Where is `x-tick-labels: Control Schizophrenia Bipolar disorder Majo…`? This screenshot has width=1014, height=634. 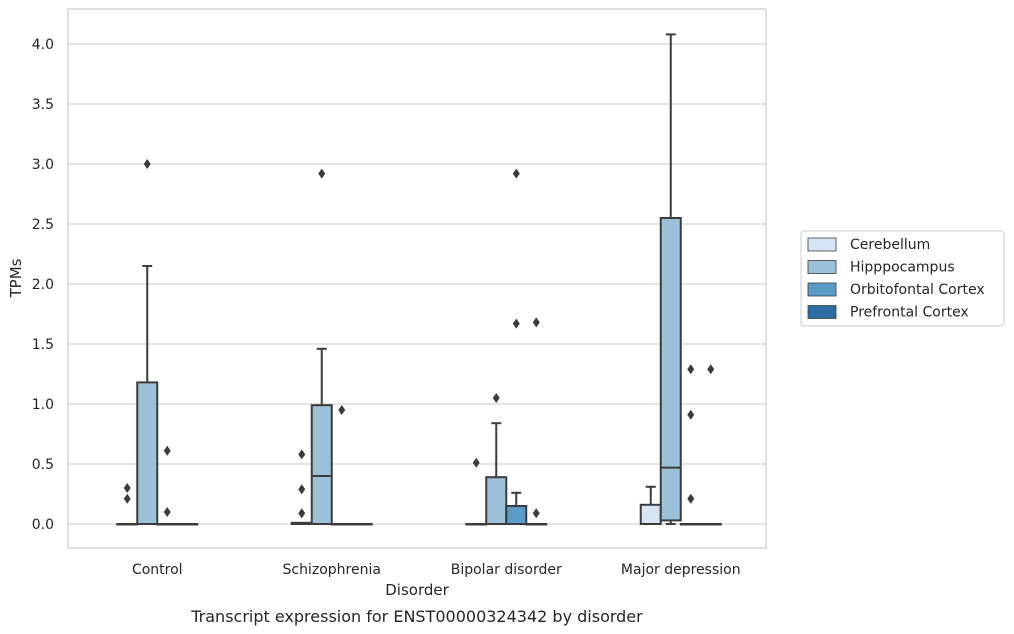
x-tick-labels: Control Schizophrenia Bipolar disorder Majo… is located at coordinates (436, 570).